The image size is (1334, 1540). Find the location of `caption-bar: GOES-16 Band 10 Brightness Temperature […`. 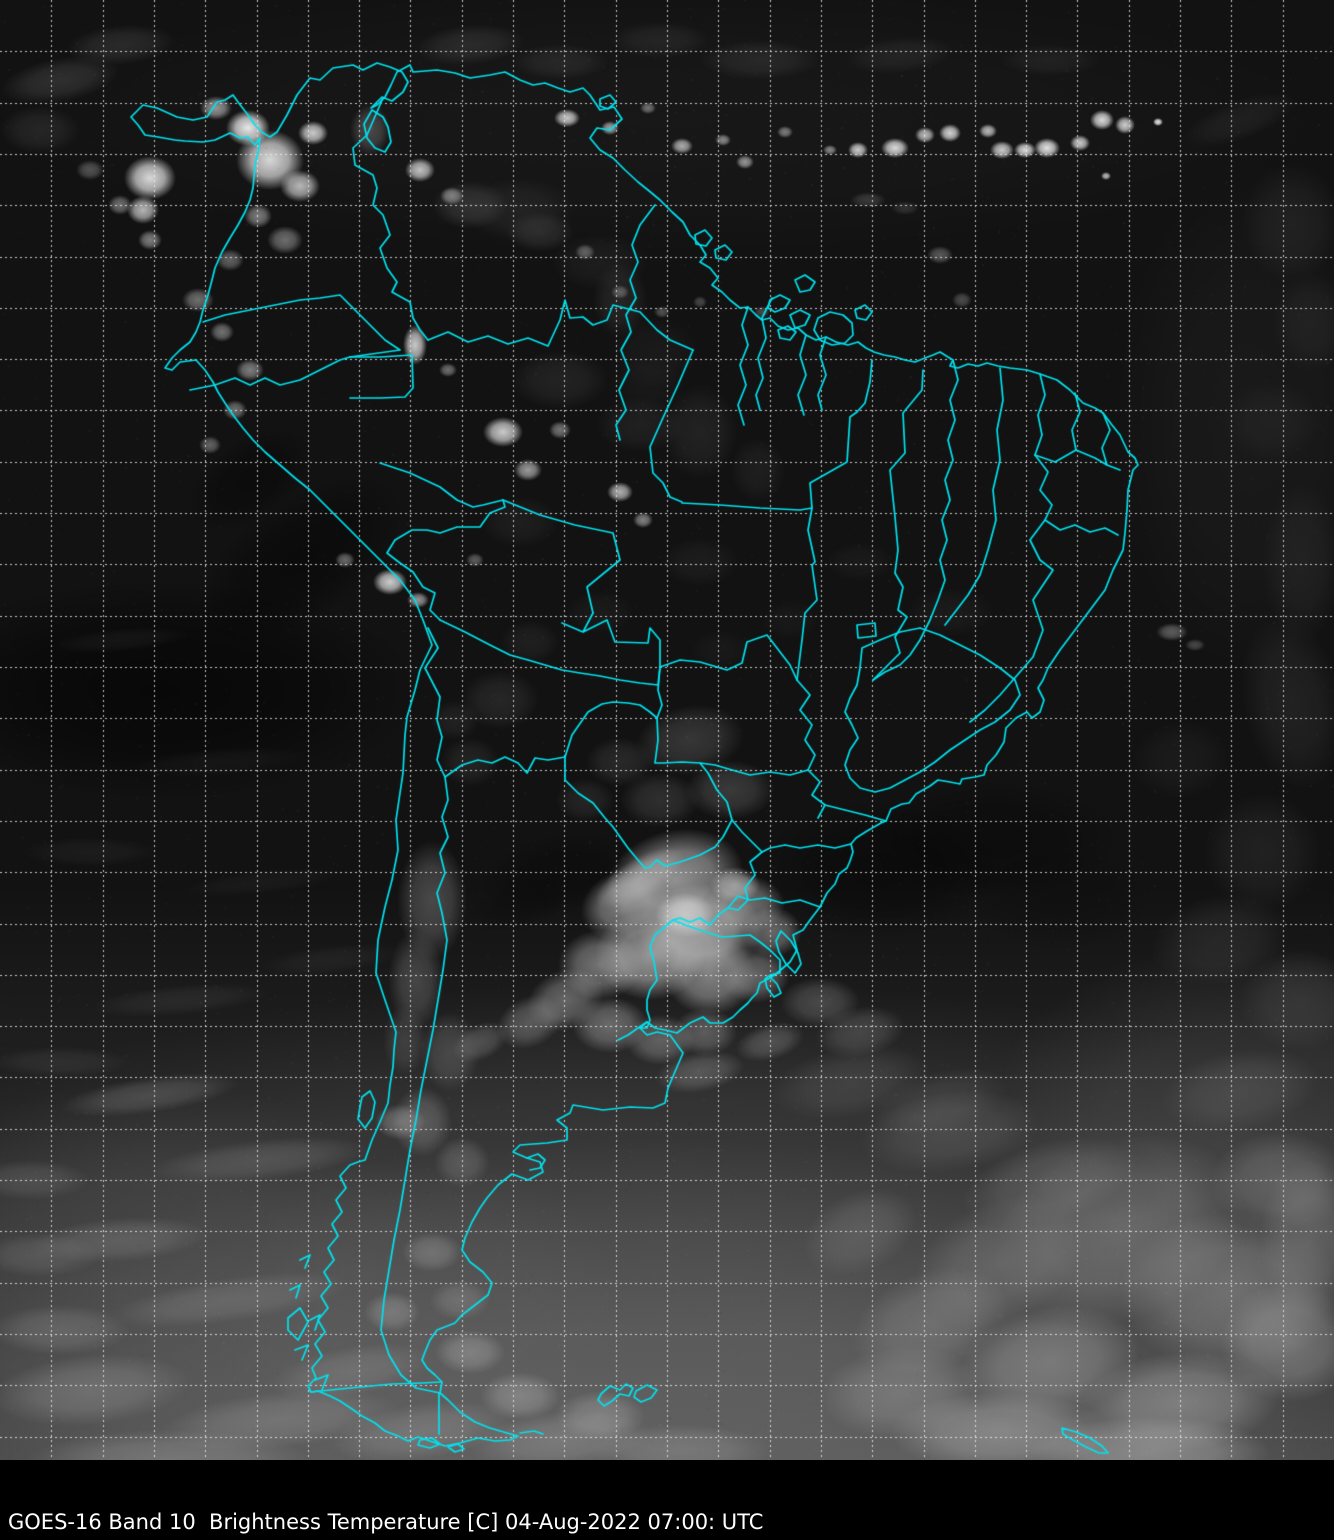

caption-bar: GOES-16 Band 10 Brightness Temperature [… is located at coordinates (667, 1500).